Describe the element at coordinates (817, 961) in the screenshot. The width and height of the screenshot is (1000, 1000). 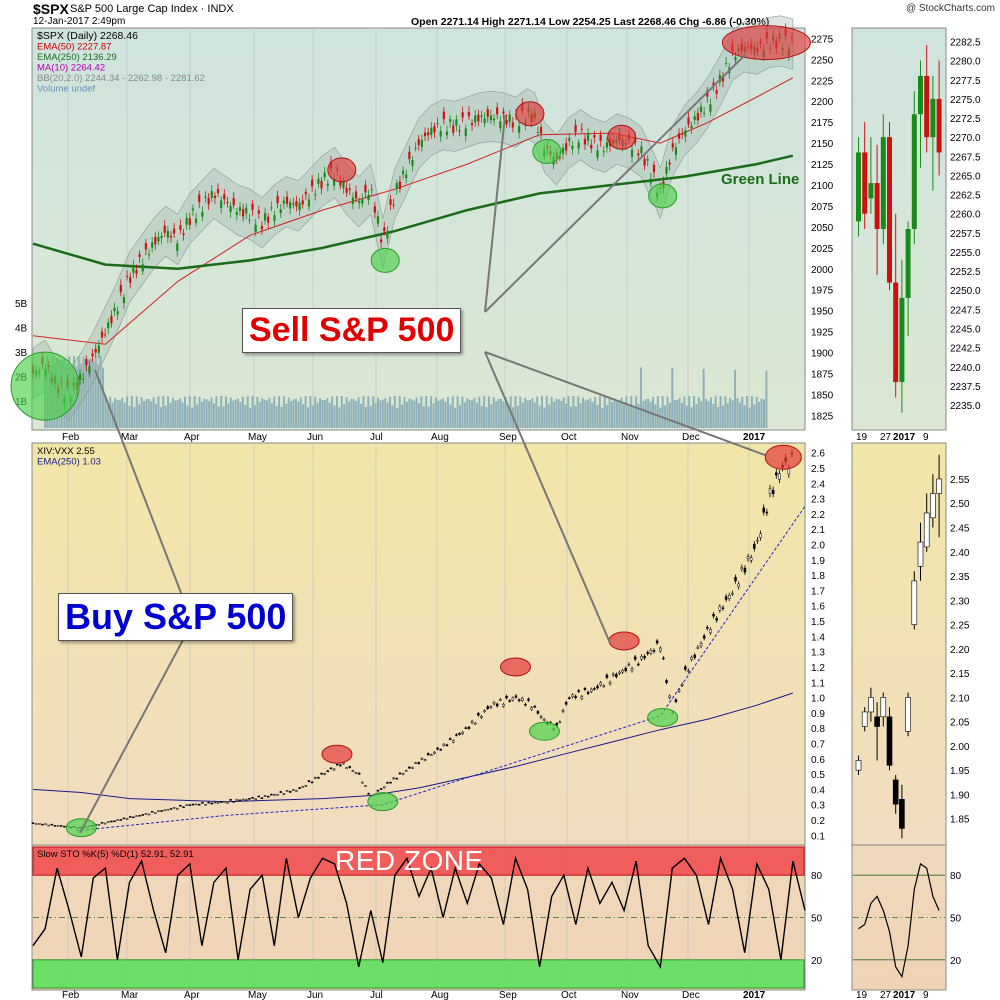
I see `sto-y-tick: 20` at that location.